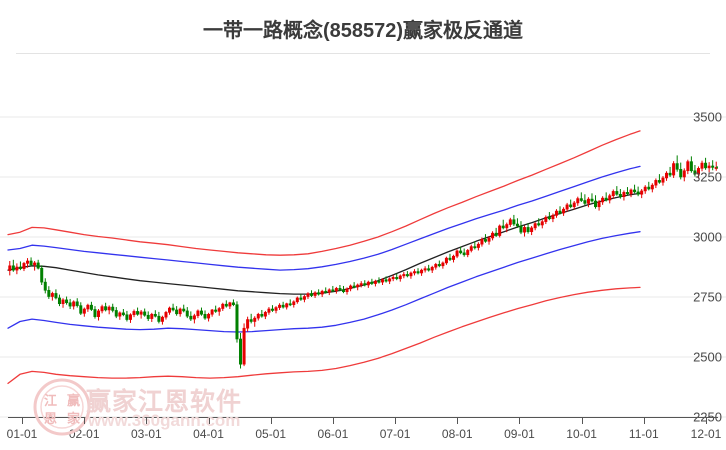 Image resolution: width=726 pixels, height=450 pixels. Describe the element at coordinates (457, 434) in the screenshot. I see `x-axis-tick-label: 08-01` at that location.